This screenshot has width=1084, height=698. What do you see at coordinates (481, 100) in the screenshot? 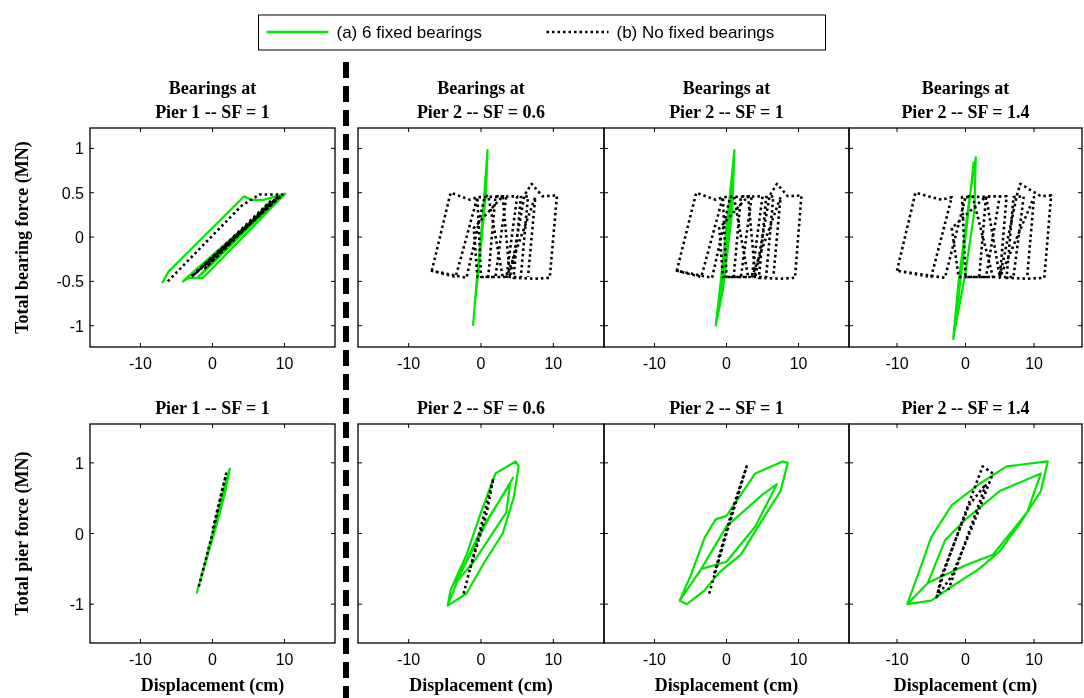
I see `chart-title: Bearings at Pier 2 -- SF = 0.6` at bounding box center [481, 100].